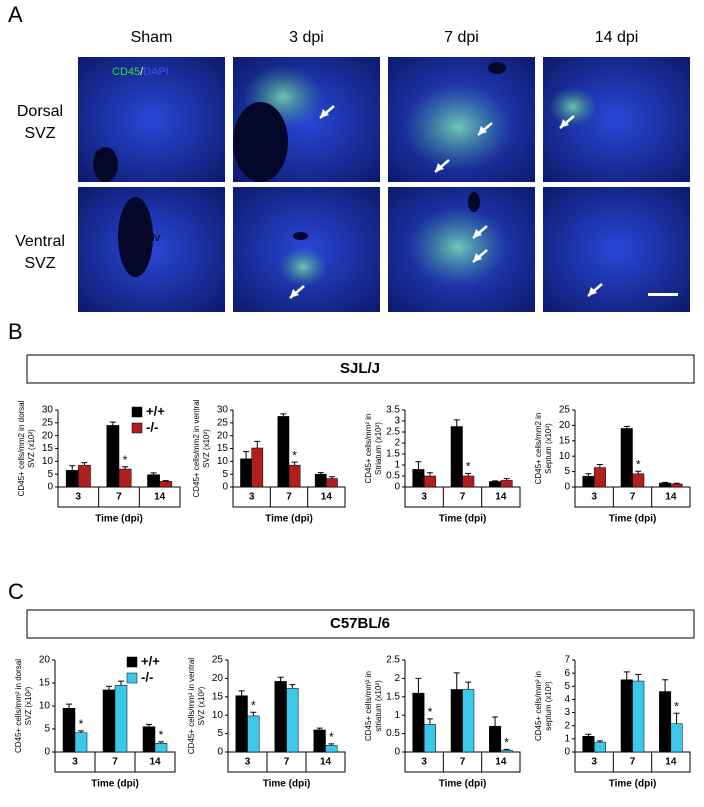 Image resolution: width=704 pixels, height=807 pixels. What do you see at coordinates (223, 461) in the screenshot?
I see `y-tick-label: 10` at bounding box center [223, 461].